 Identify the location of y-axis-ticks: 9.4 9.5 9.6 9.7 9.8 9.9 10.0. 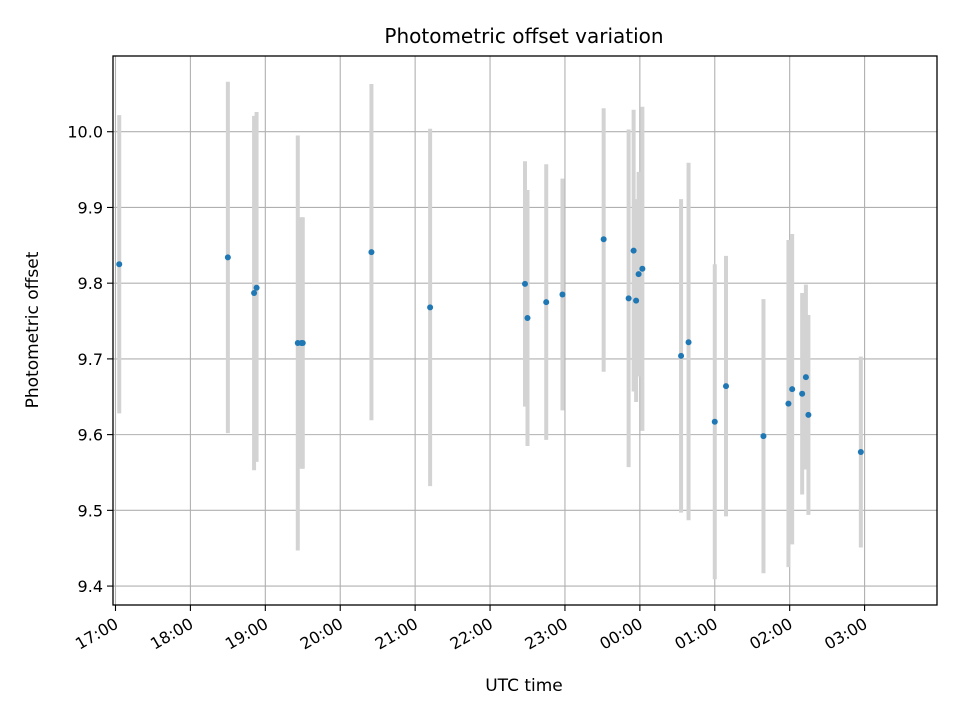
(90, 359).